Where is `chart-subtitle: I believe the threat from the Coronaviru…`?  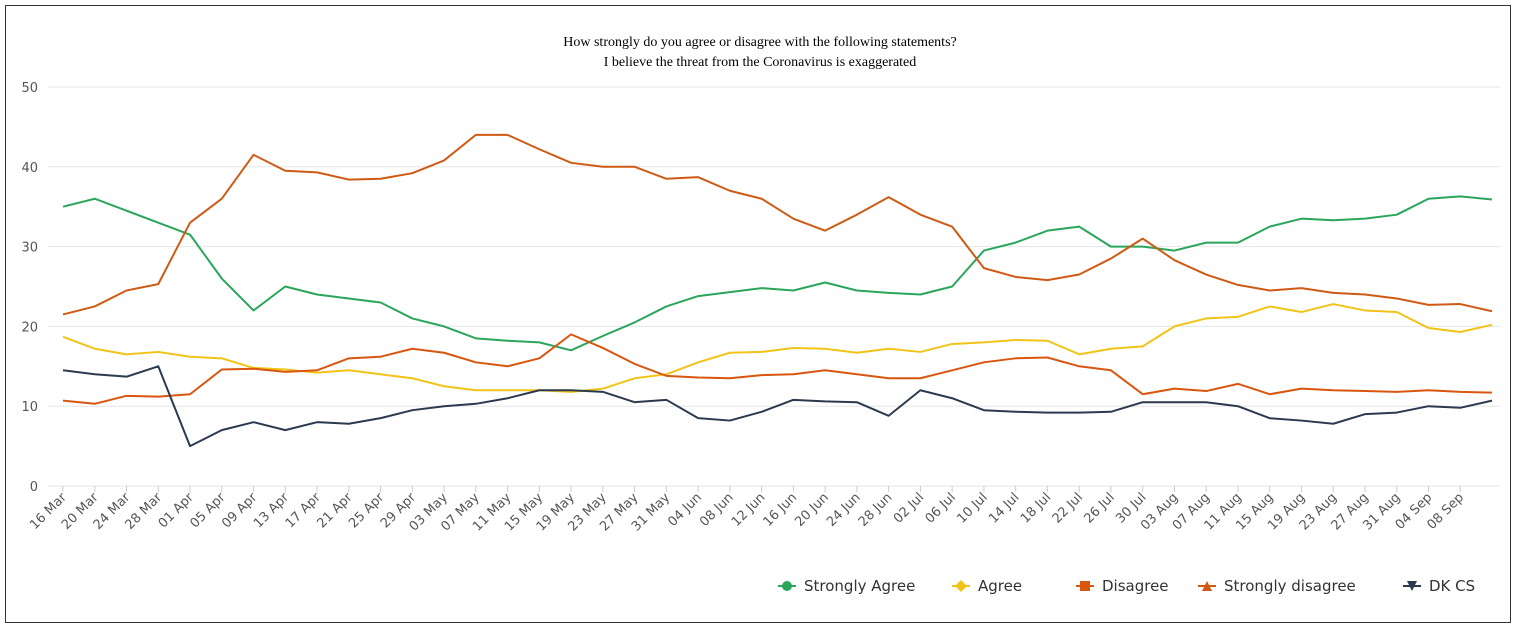 chart-subtitle: I believe the threat from the Coronaviru… is located at coordinates (760, 62).